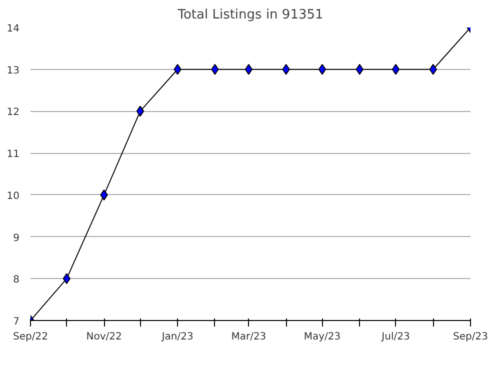 The height and width of the screenshot is (380, 490). I want to click on y-tick-label: 10, so click(13, 196).